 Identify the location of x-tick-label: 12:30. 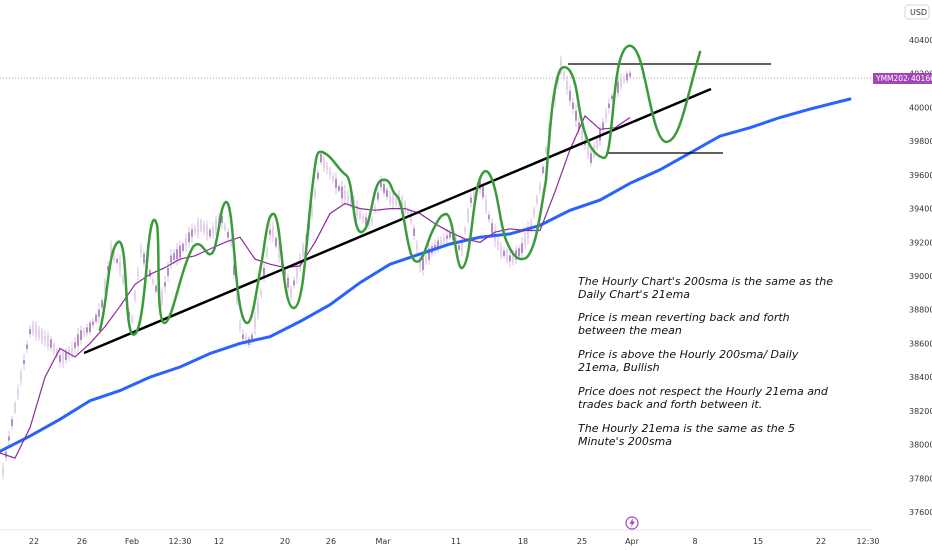
(179, 541).